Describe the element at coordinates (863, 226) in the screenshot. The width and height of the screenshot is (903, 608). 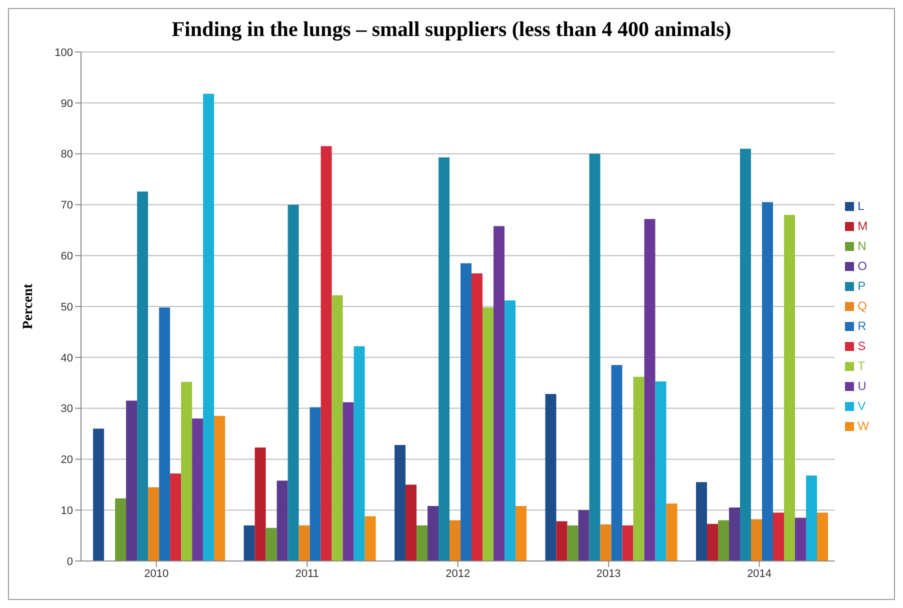
I see `legend-label: M` at that location.